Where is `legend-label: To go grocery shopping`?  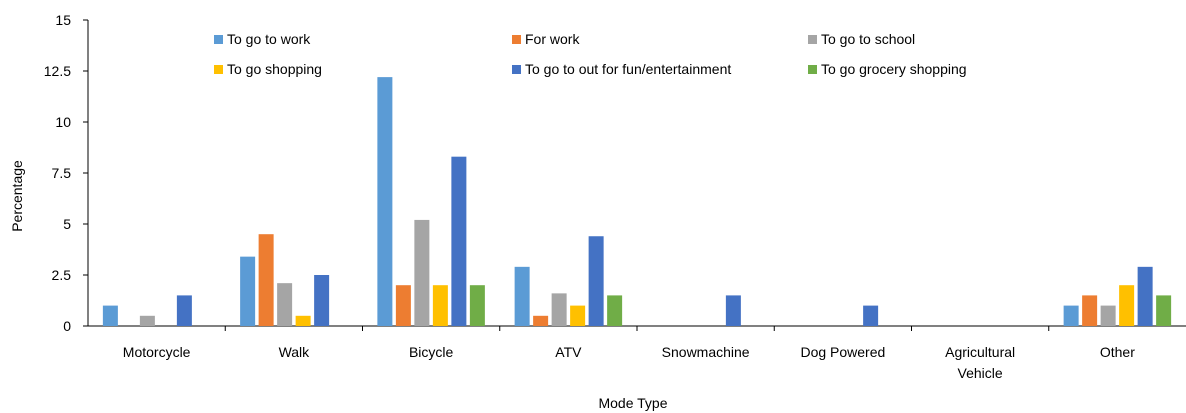 legend-label: To go grocery shopping is located at coordinates (894, 69).